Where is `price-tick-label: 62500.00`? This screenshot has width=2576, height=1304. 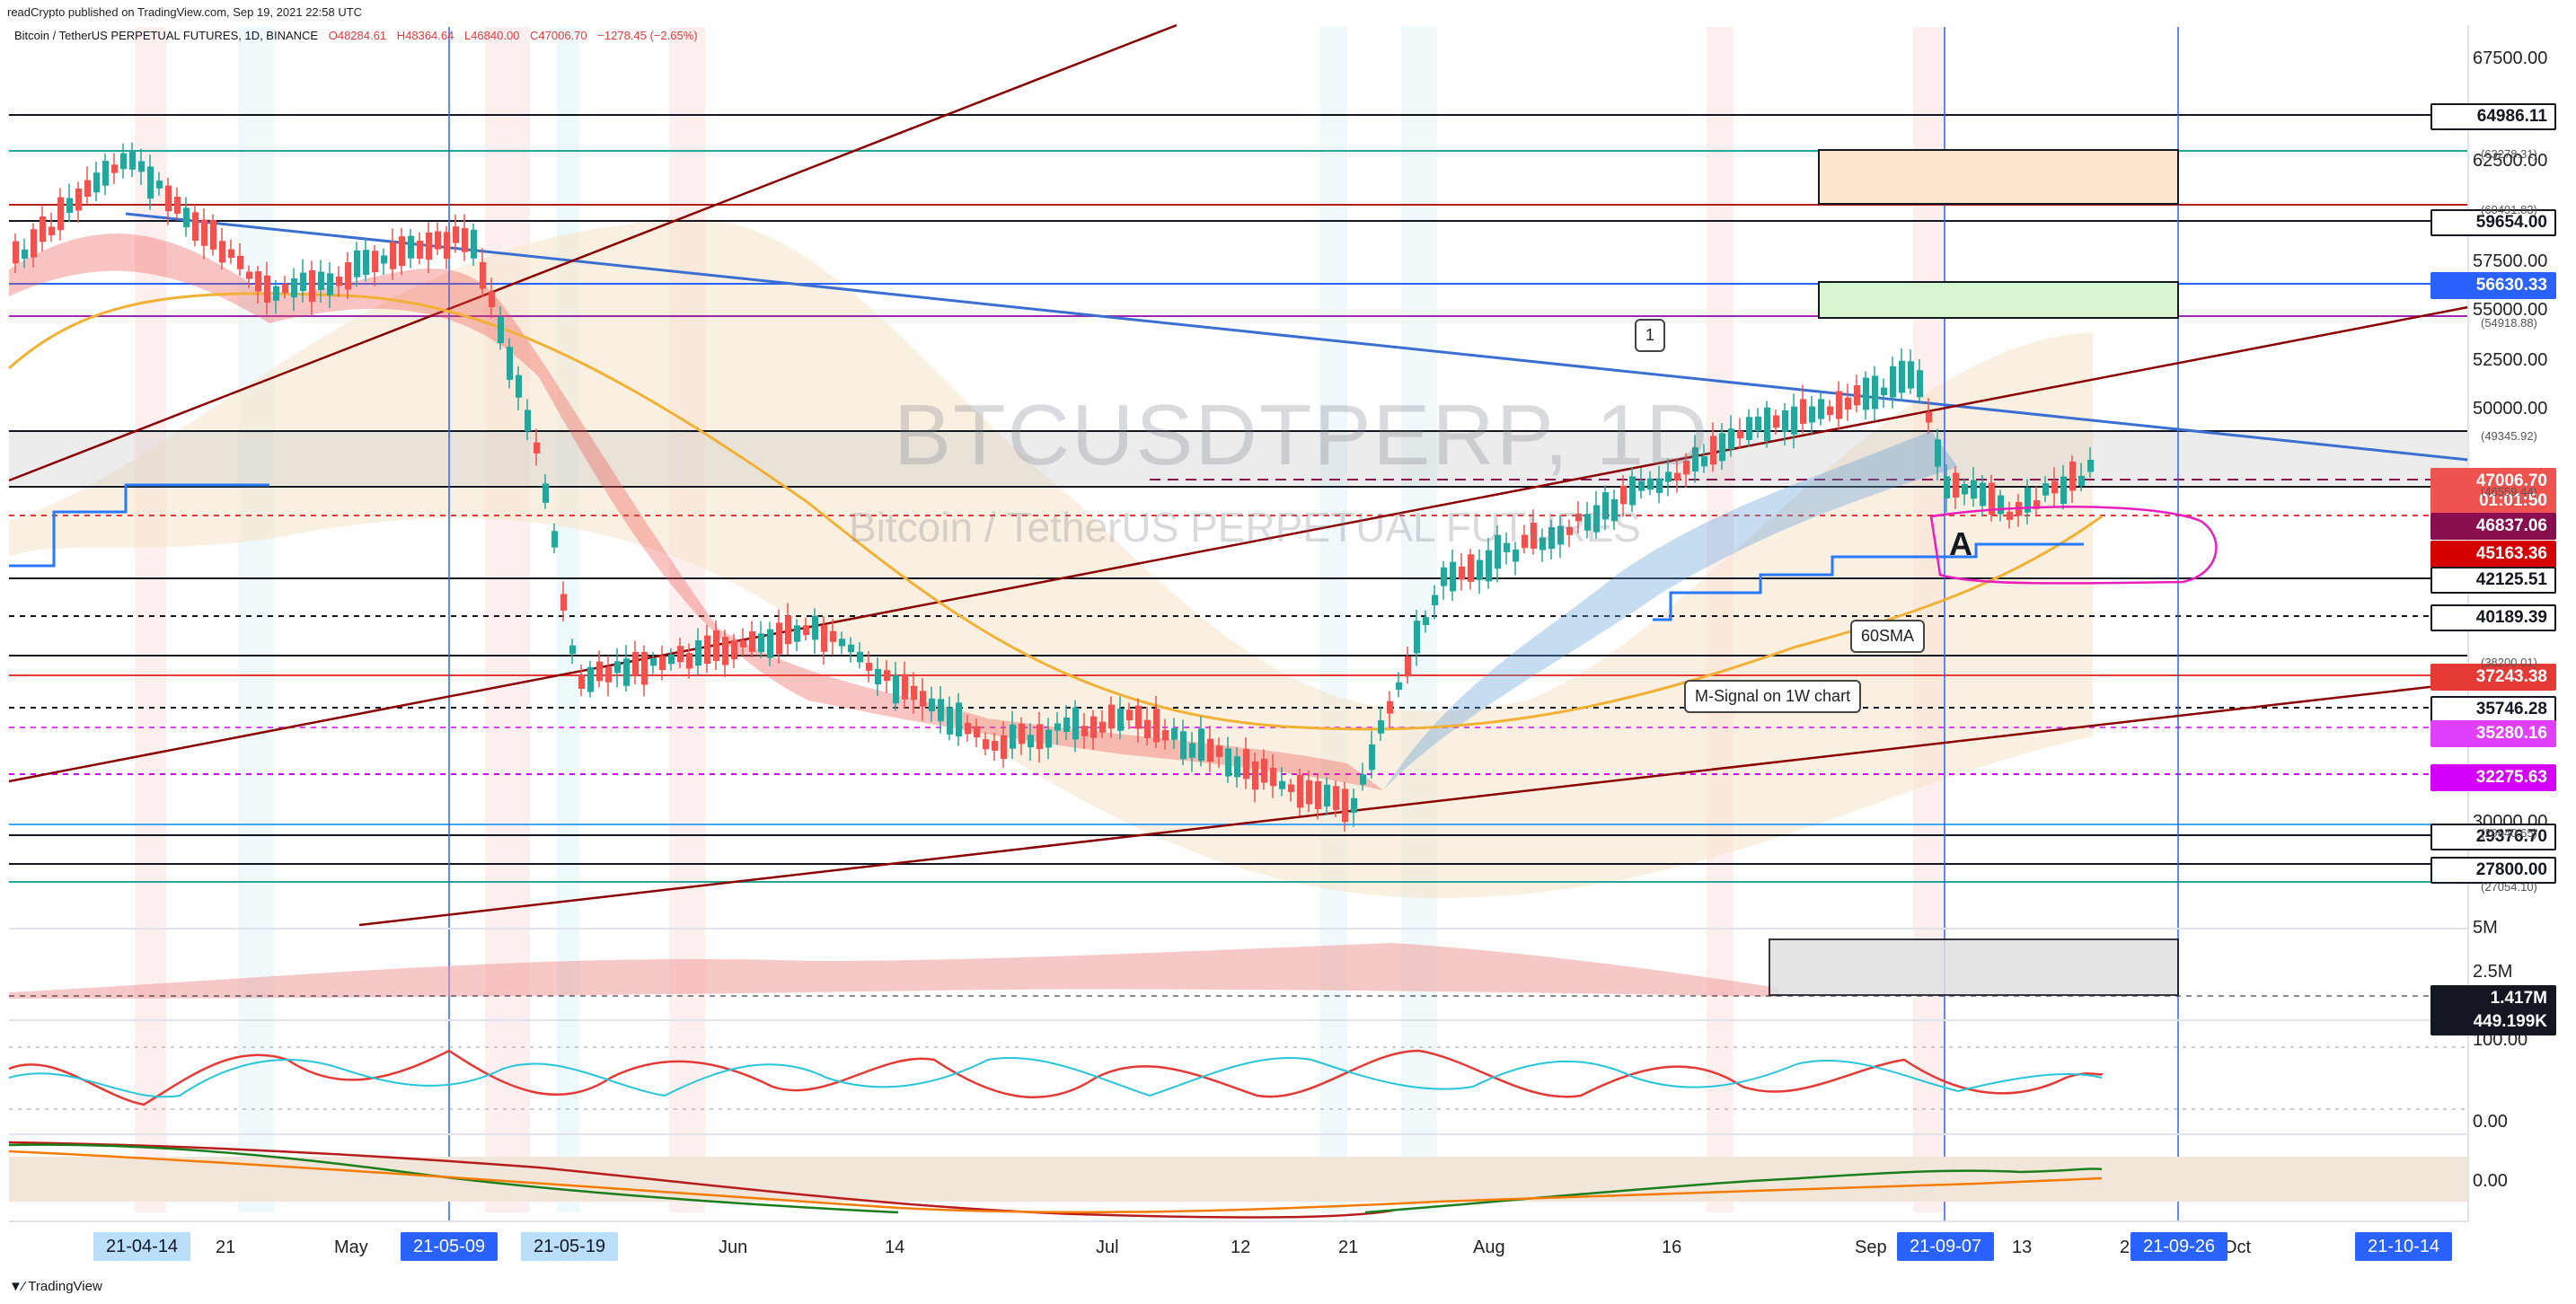
price-tick-label: 62500.00 is located at coordinates (2510, 161).